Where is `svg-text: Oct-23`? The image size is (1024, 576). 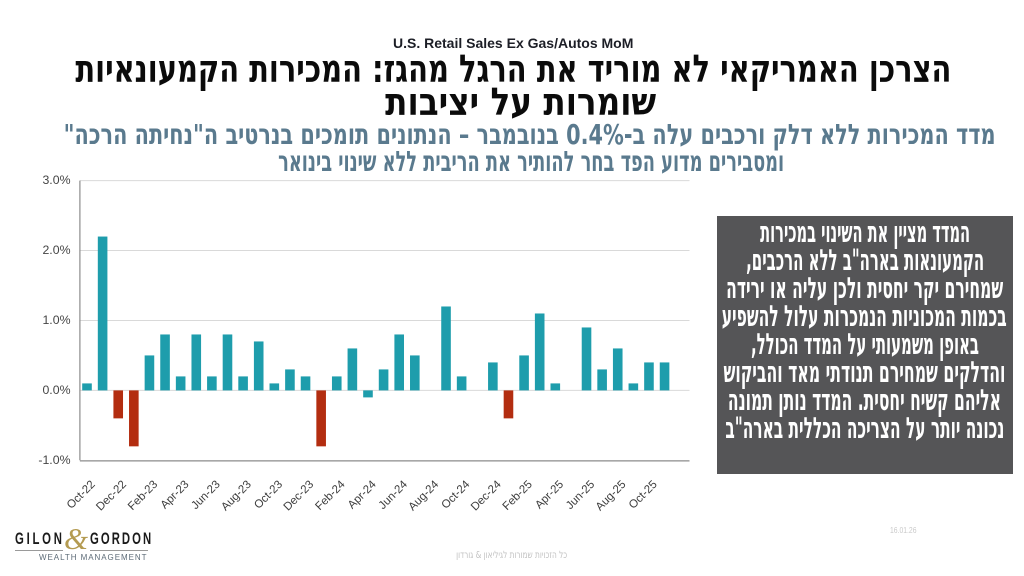
svg-text: Oct-23 is located at coordinates (268, 495).